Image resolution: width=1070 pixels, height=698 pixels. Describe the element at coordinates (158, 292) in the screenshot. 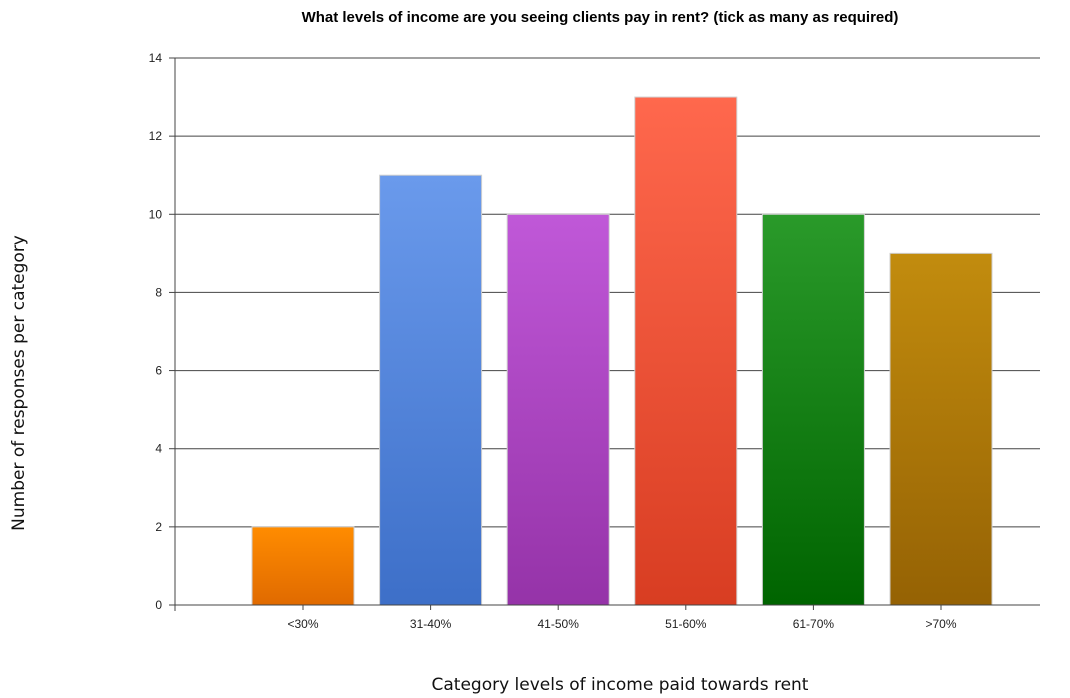

I see `y-tick-label: 8` at that location.